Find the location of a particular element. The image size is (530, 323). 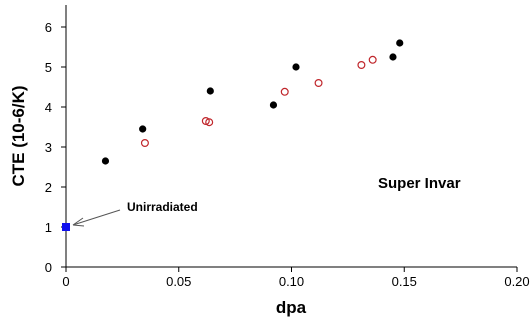

x-tick-label: 0.05 is located at coordinates (178, 281).